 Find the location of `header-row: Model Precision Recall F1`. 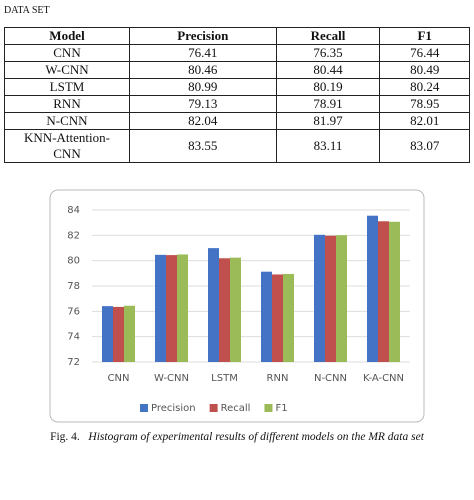

header-row: Model Precision Recall F1 is located at coordinates (237, 36).